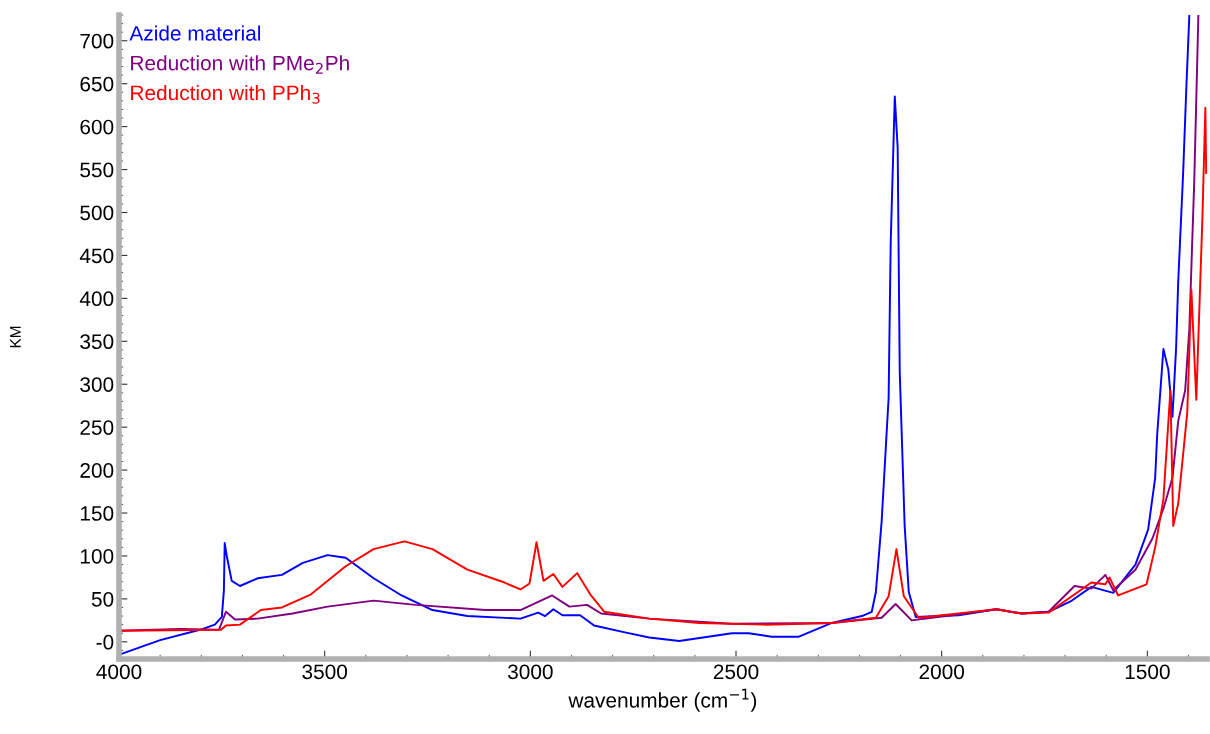 Image resolution: width=1210 pixels, height=734 pixels. Describe the element at coordinates (15, 337) in the screenshot. I see `y-axis-title: KM` at that location.